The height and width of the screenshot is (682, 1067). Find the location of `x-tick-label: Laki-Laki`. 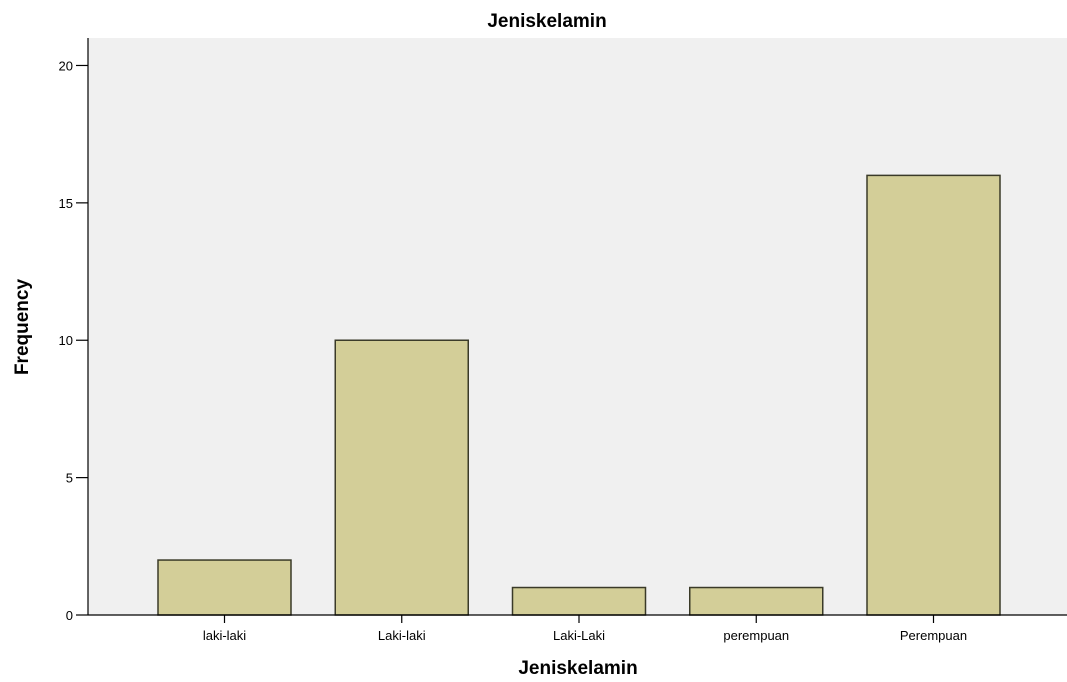

x-tick-label: Laki-Laki is located at coordinates (579, 635).